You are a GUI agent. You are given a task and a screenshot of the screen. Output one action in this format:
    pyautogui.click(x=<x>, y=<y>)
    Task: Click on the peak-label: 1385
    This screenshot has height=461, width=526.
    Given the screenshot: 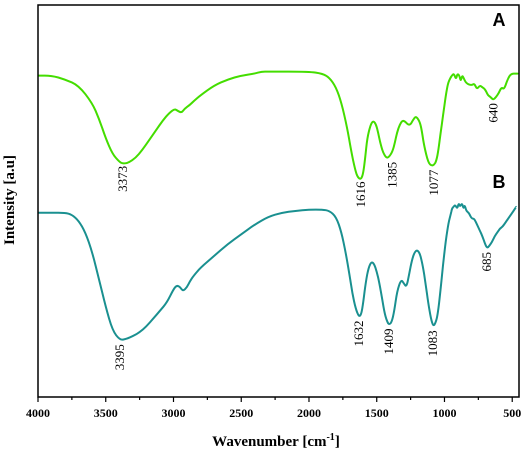 What is the action you would take?
    pyautogui.click(x=391, y=175)
    